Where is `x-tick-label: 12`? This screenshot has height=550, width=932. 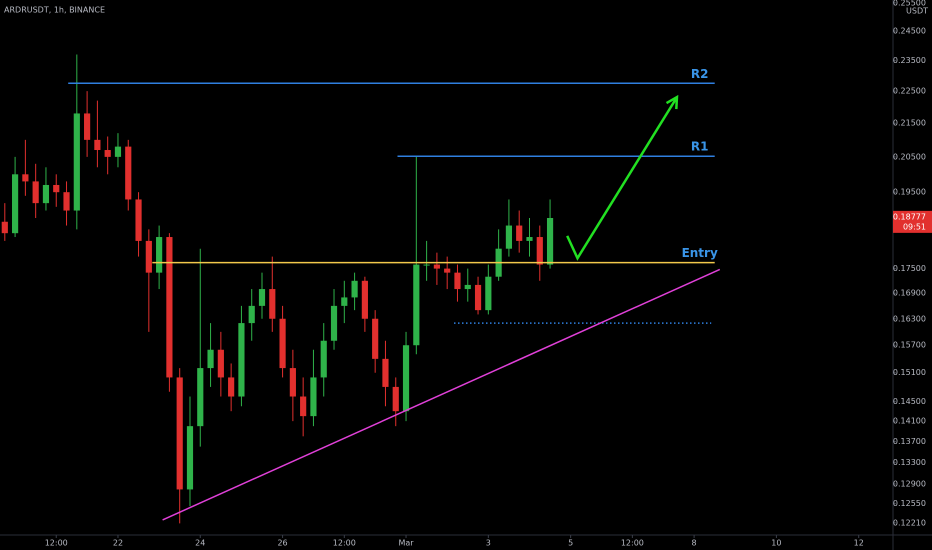
x-tick-label: 12 is located at coordinates (859, 543).